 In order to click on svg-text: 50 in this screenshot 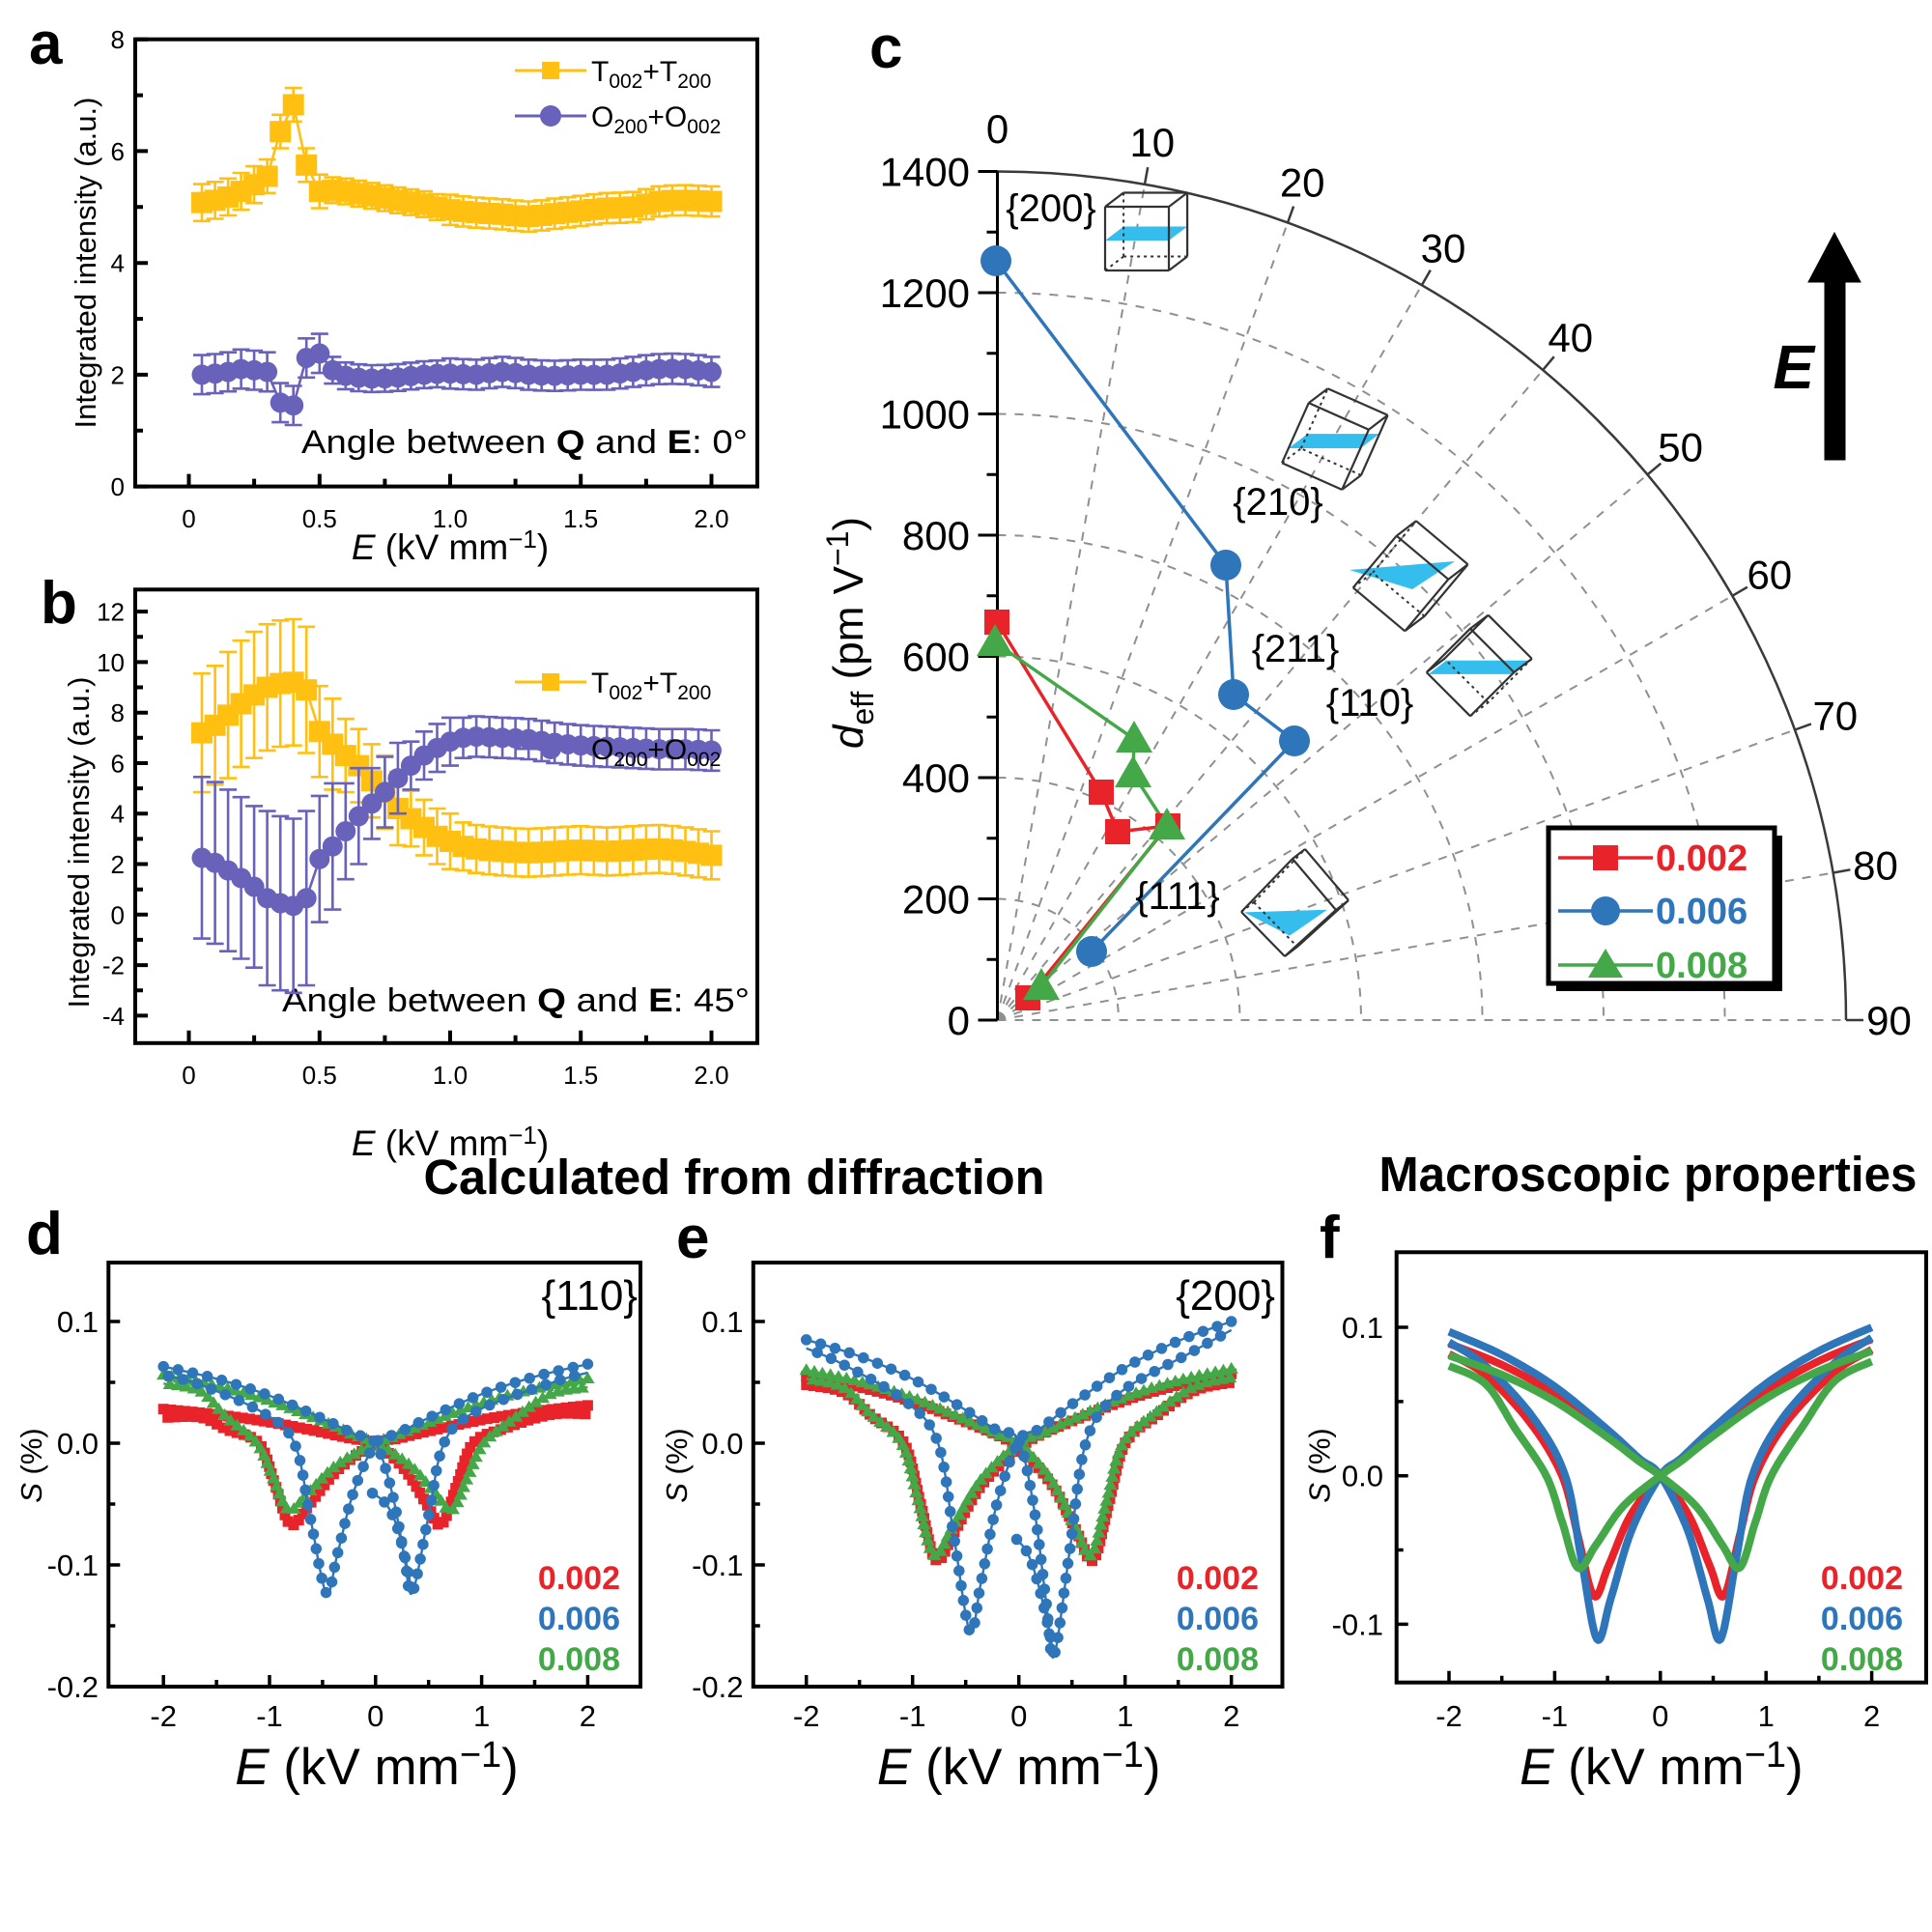, I will do `click(1680, 447)`.